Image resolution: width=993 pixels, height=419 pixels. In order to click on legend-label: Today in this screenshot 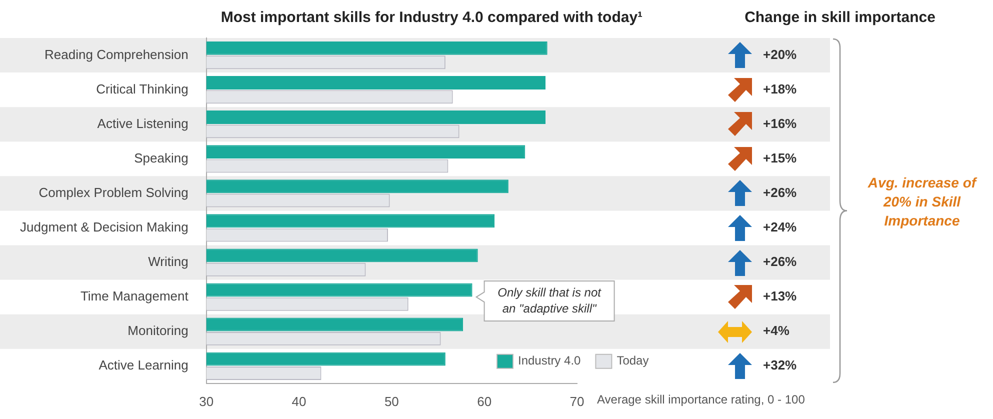, I will do `click(632, 361)`.